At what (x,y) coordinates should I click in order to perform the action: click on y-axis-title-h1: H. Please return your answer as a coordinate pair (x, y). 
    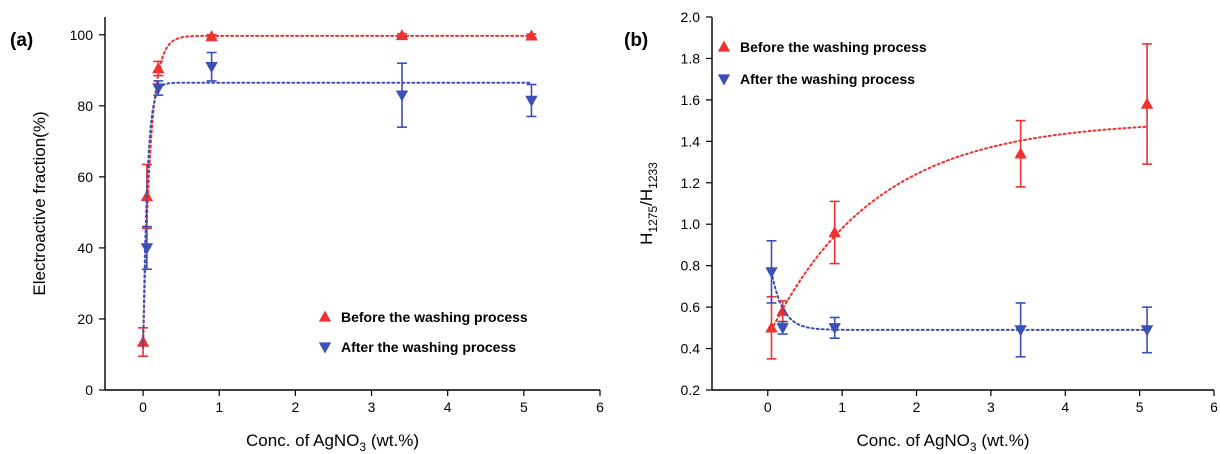
    Looking at the image, I should click on (646, 239).